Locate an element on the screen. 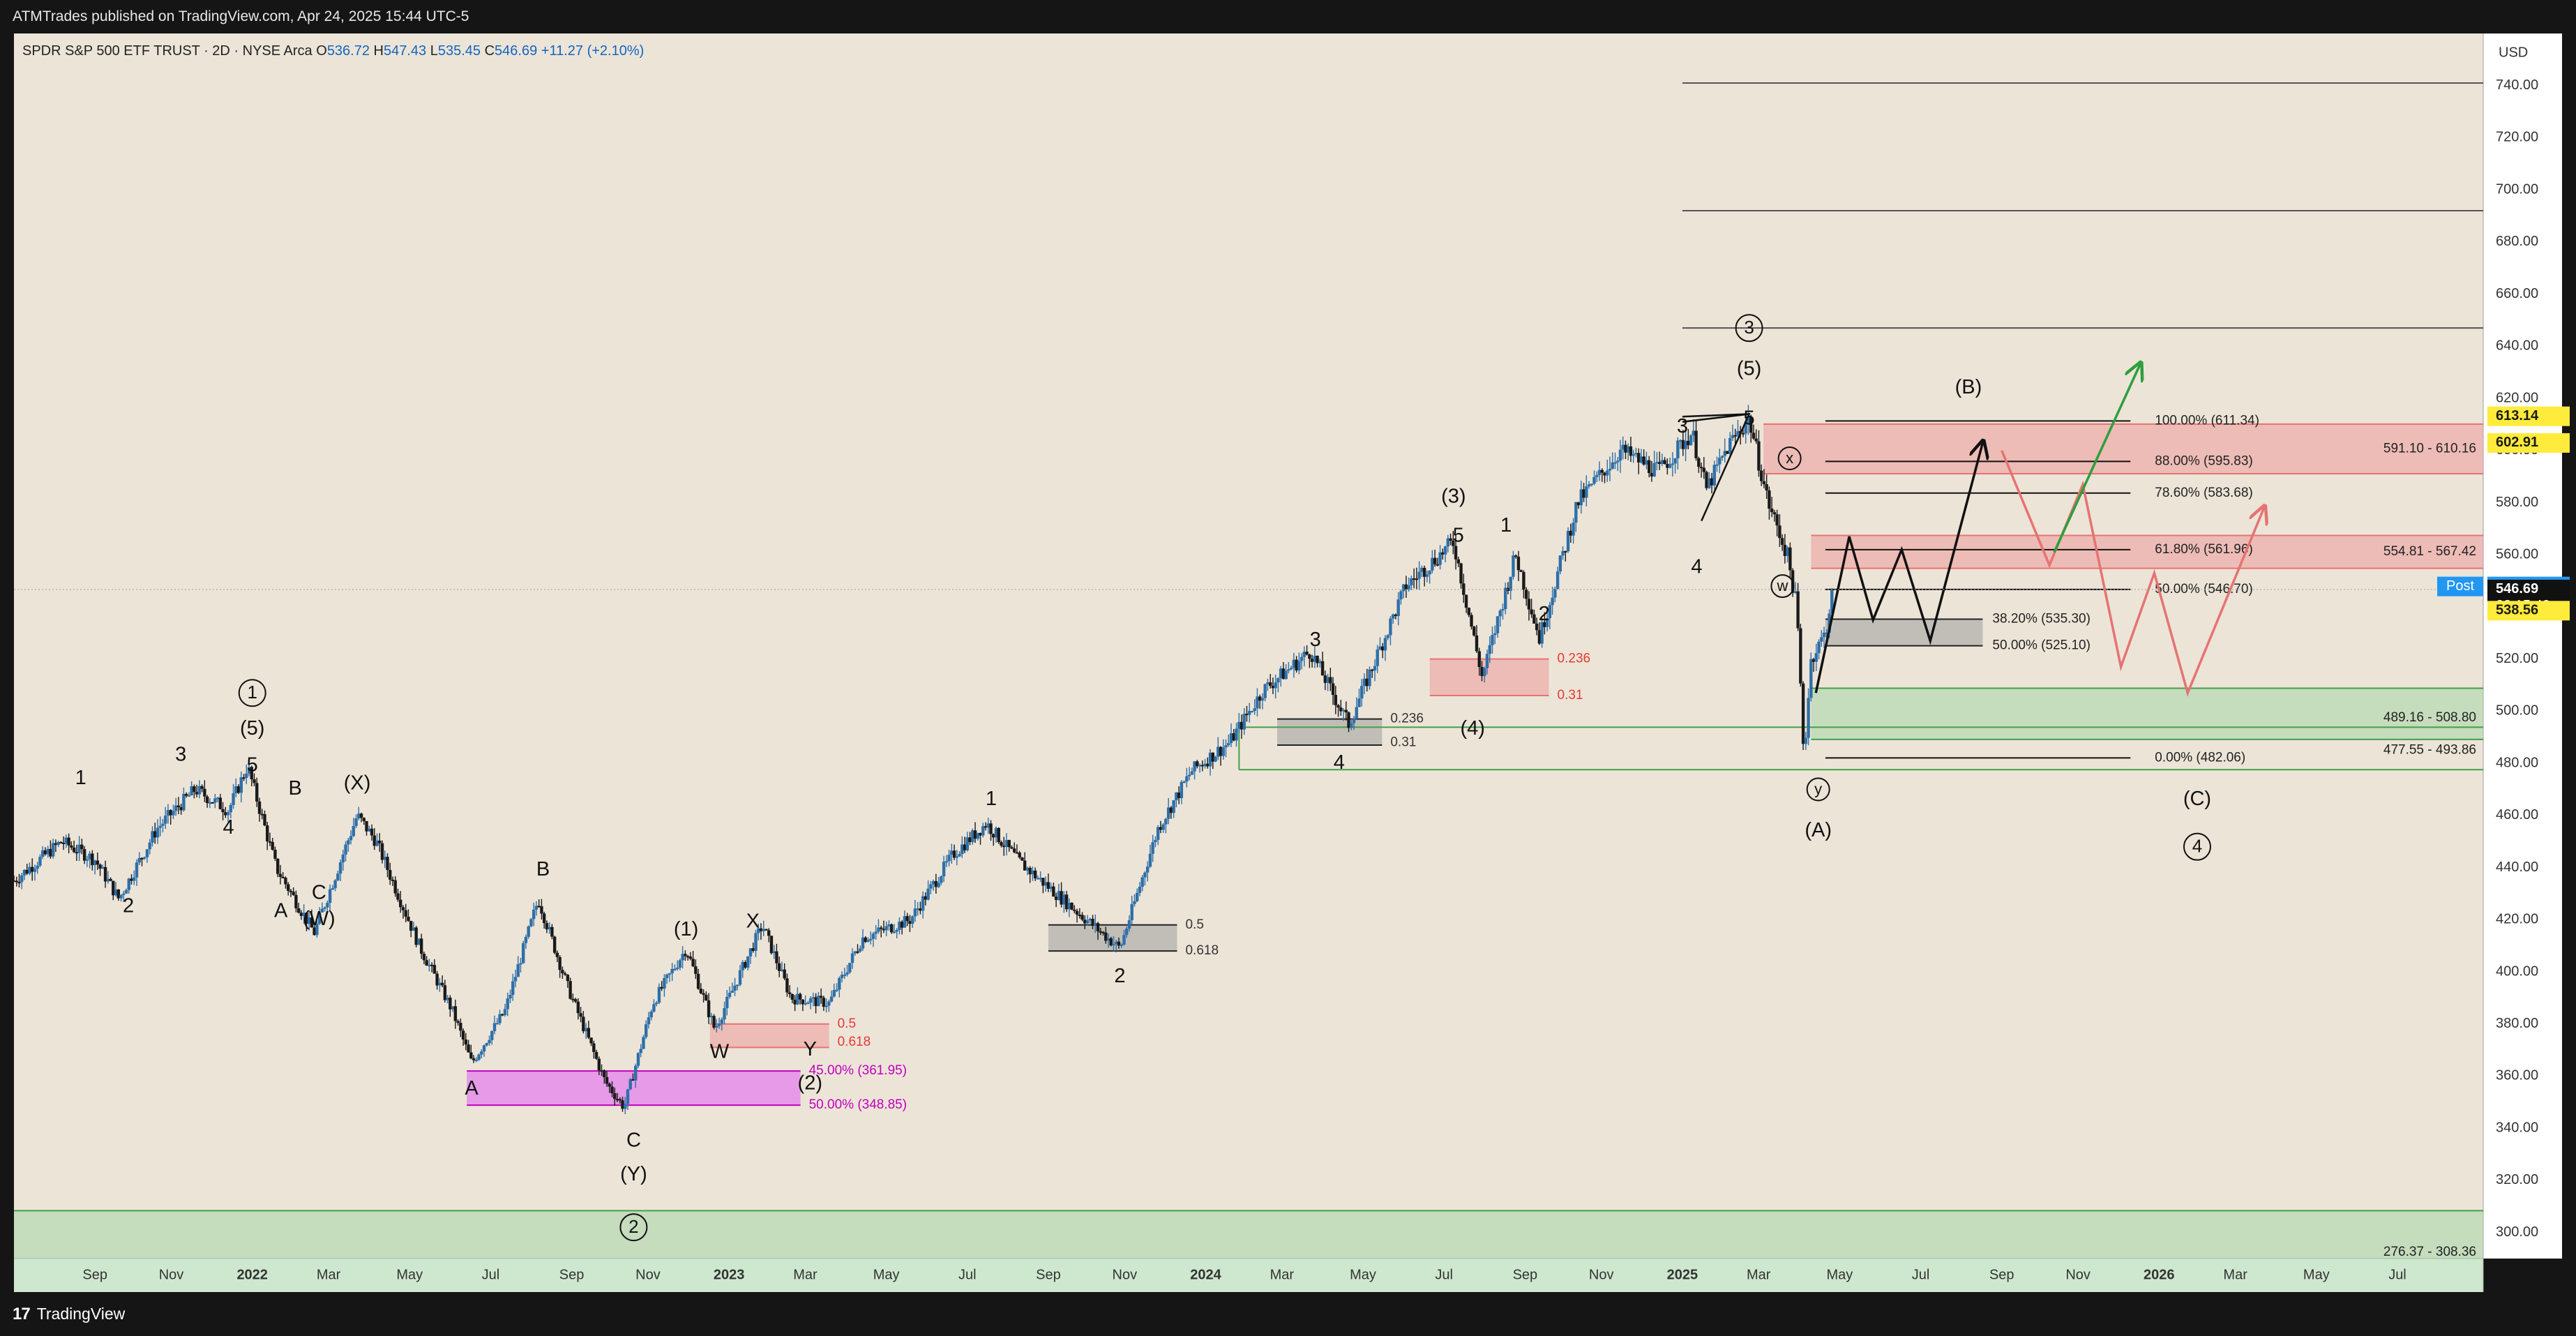 The image size is (2576, 1336). price-tag-flag-label: Post is located at coordinates (2460, 586).